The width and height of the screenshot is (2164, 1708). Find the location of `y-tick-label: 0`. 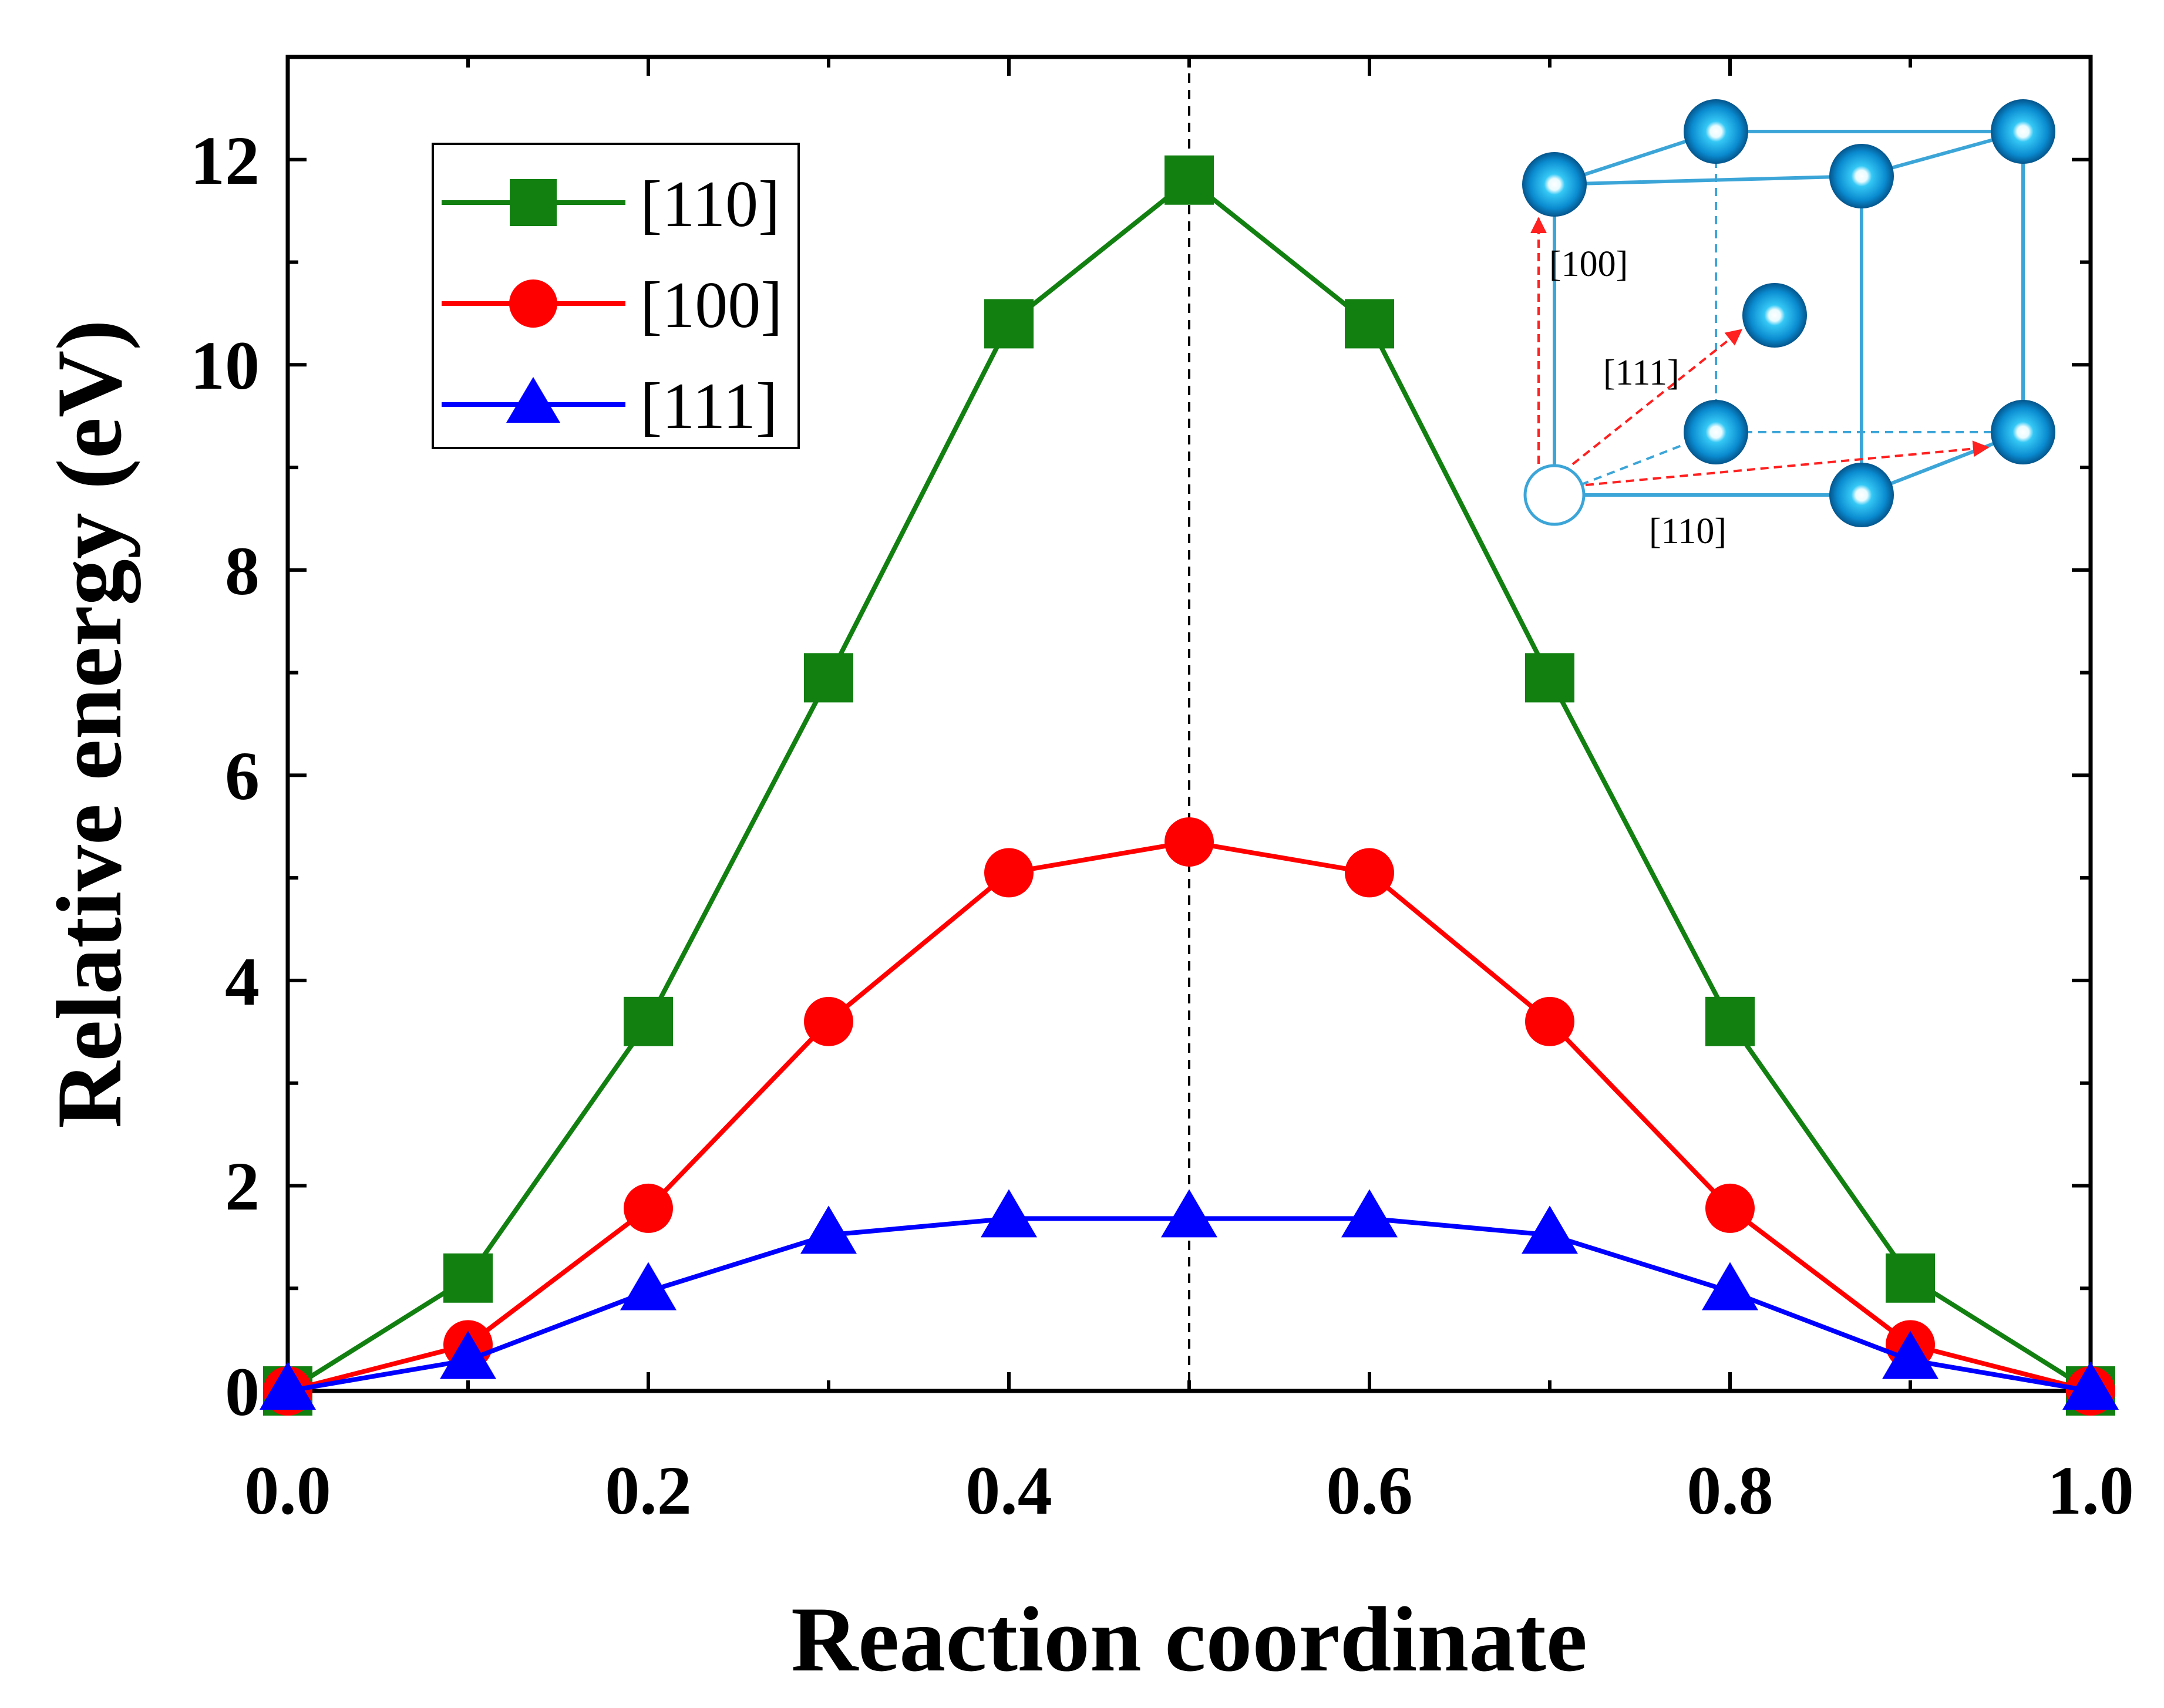

y-tick-label: 0 is located at coordinates (242, 1391).